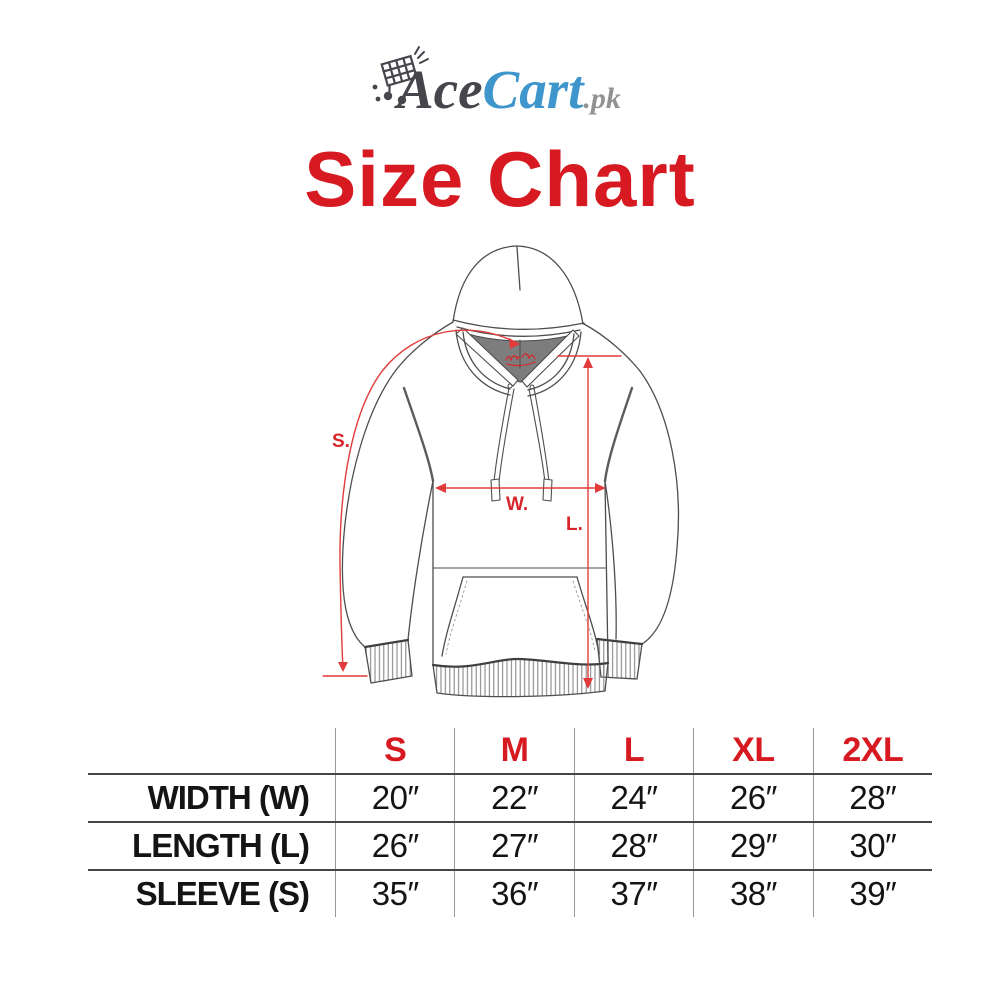  Describe the element at coordinates (394, 798) in the screenshot. I see `width-value-s: 20″` at that location.